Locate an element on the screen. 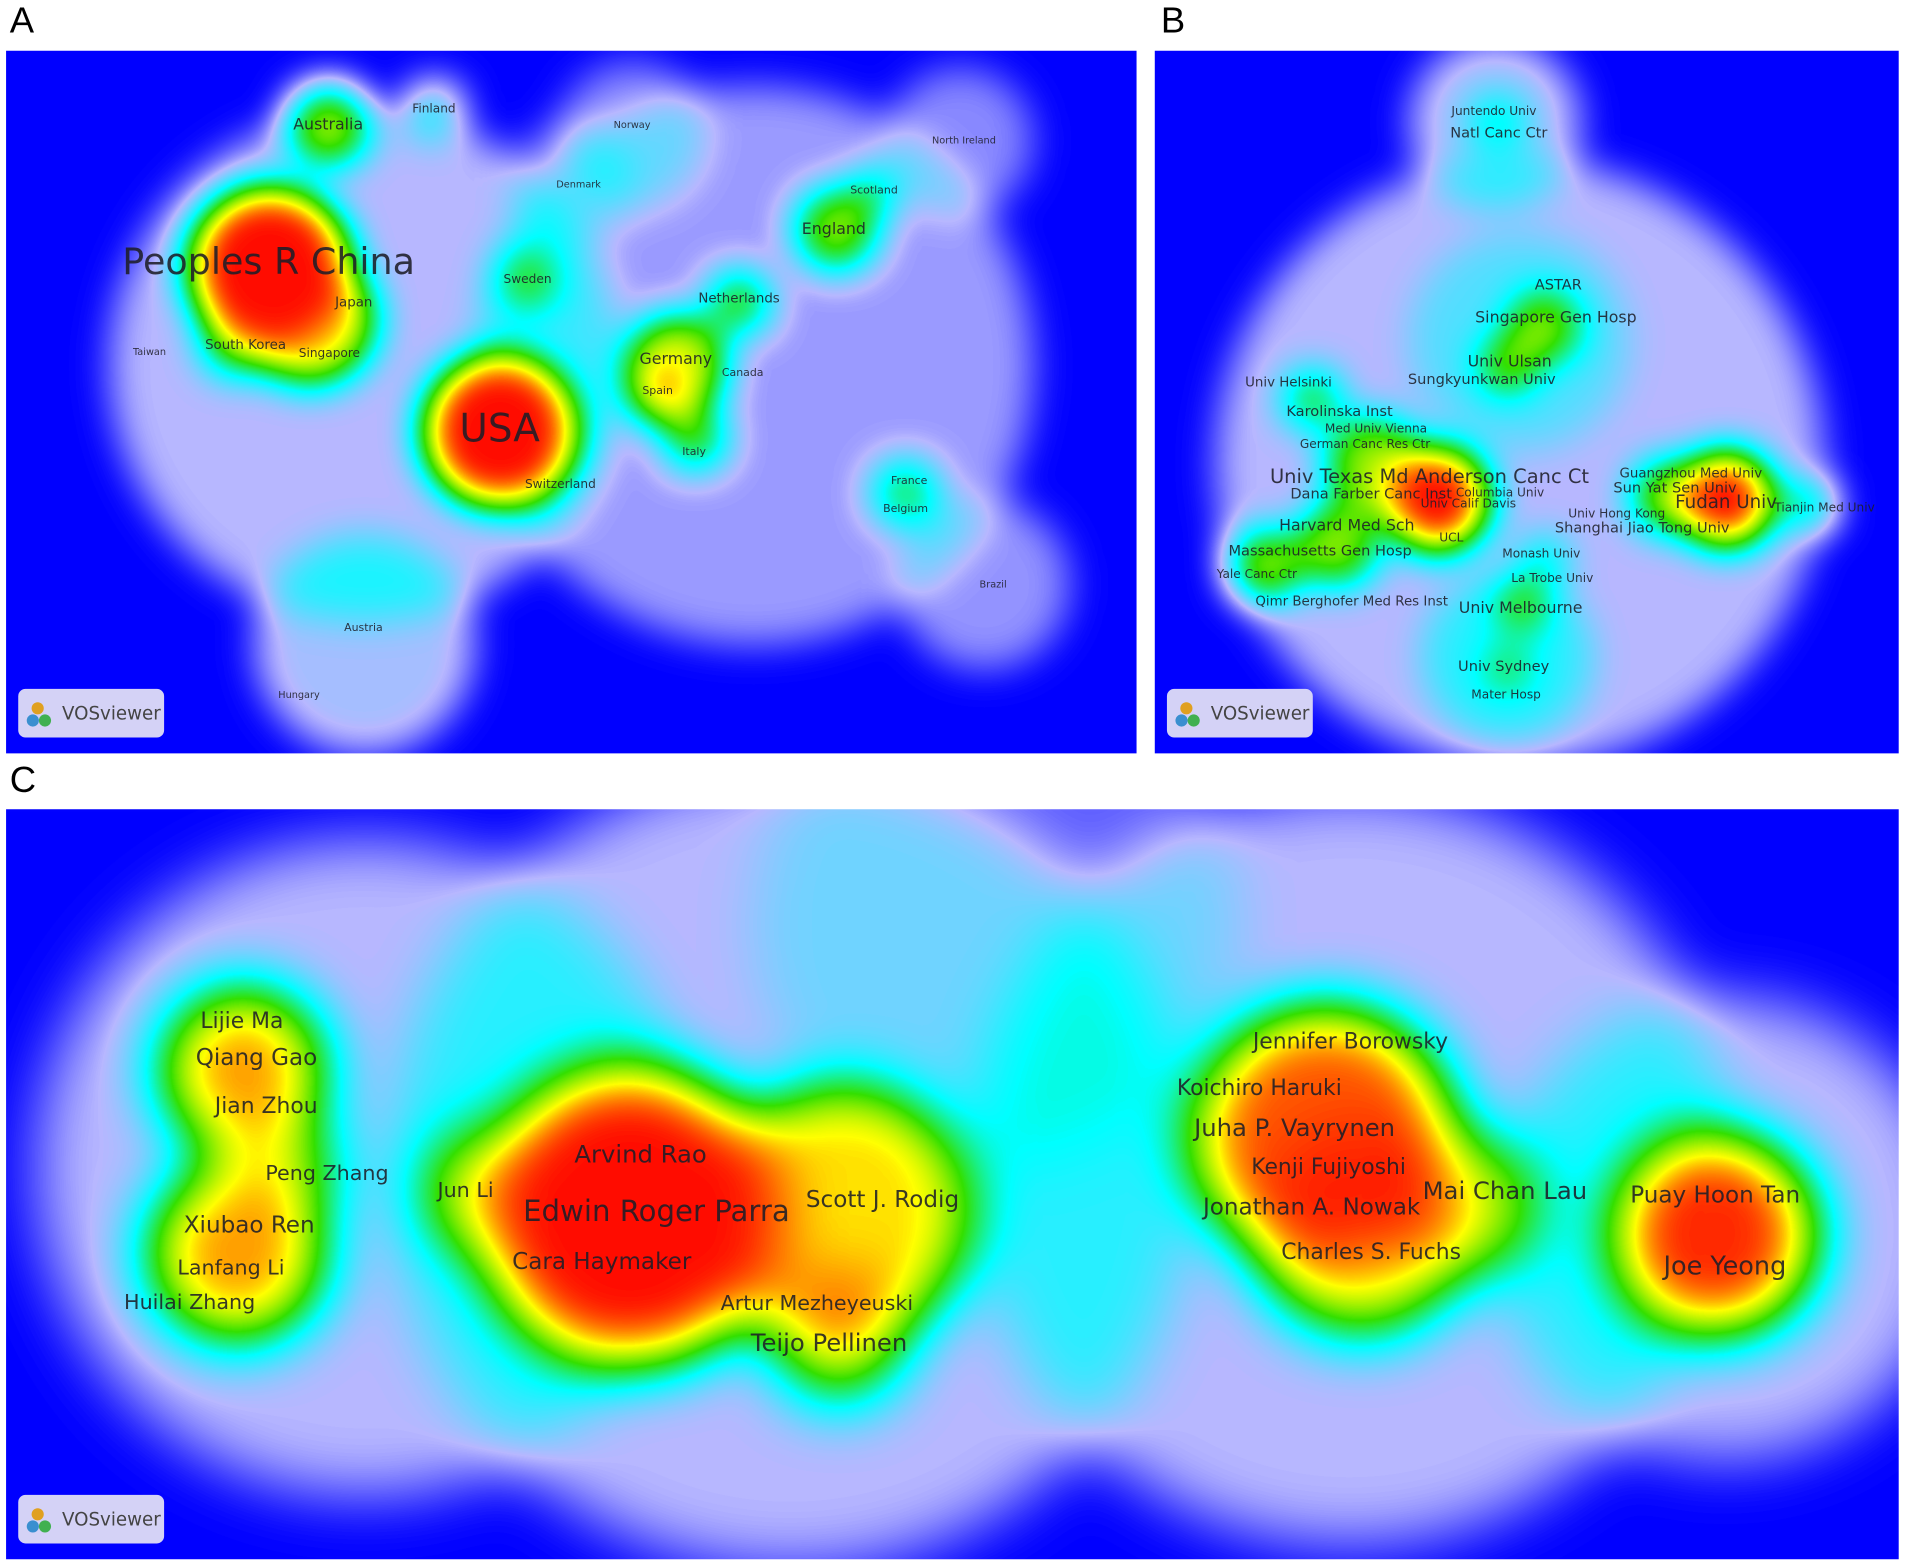 Image resolution: width=1906 pixels, height=1565 pixels. term-label: Tianjin Med Univ is located at coordinates (1824, 507).